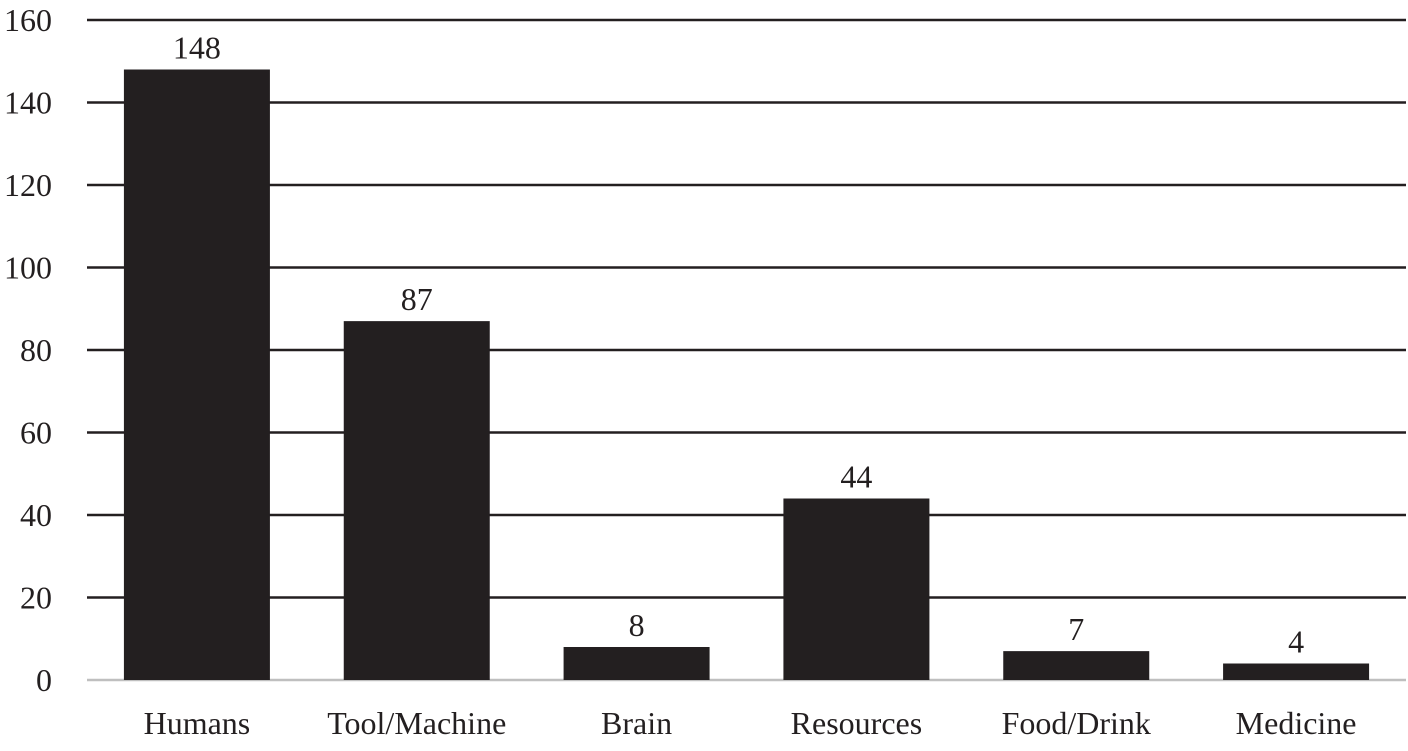 This screenshot has height=751, width=1408. Describe the element at coordinates (417, 299) in the screenshot. I see `data-label: 87` at that location.